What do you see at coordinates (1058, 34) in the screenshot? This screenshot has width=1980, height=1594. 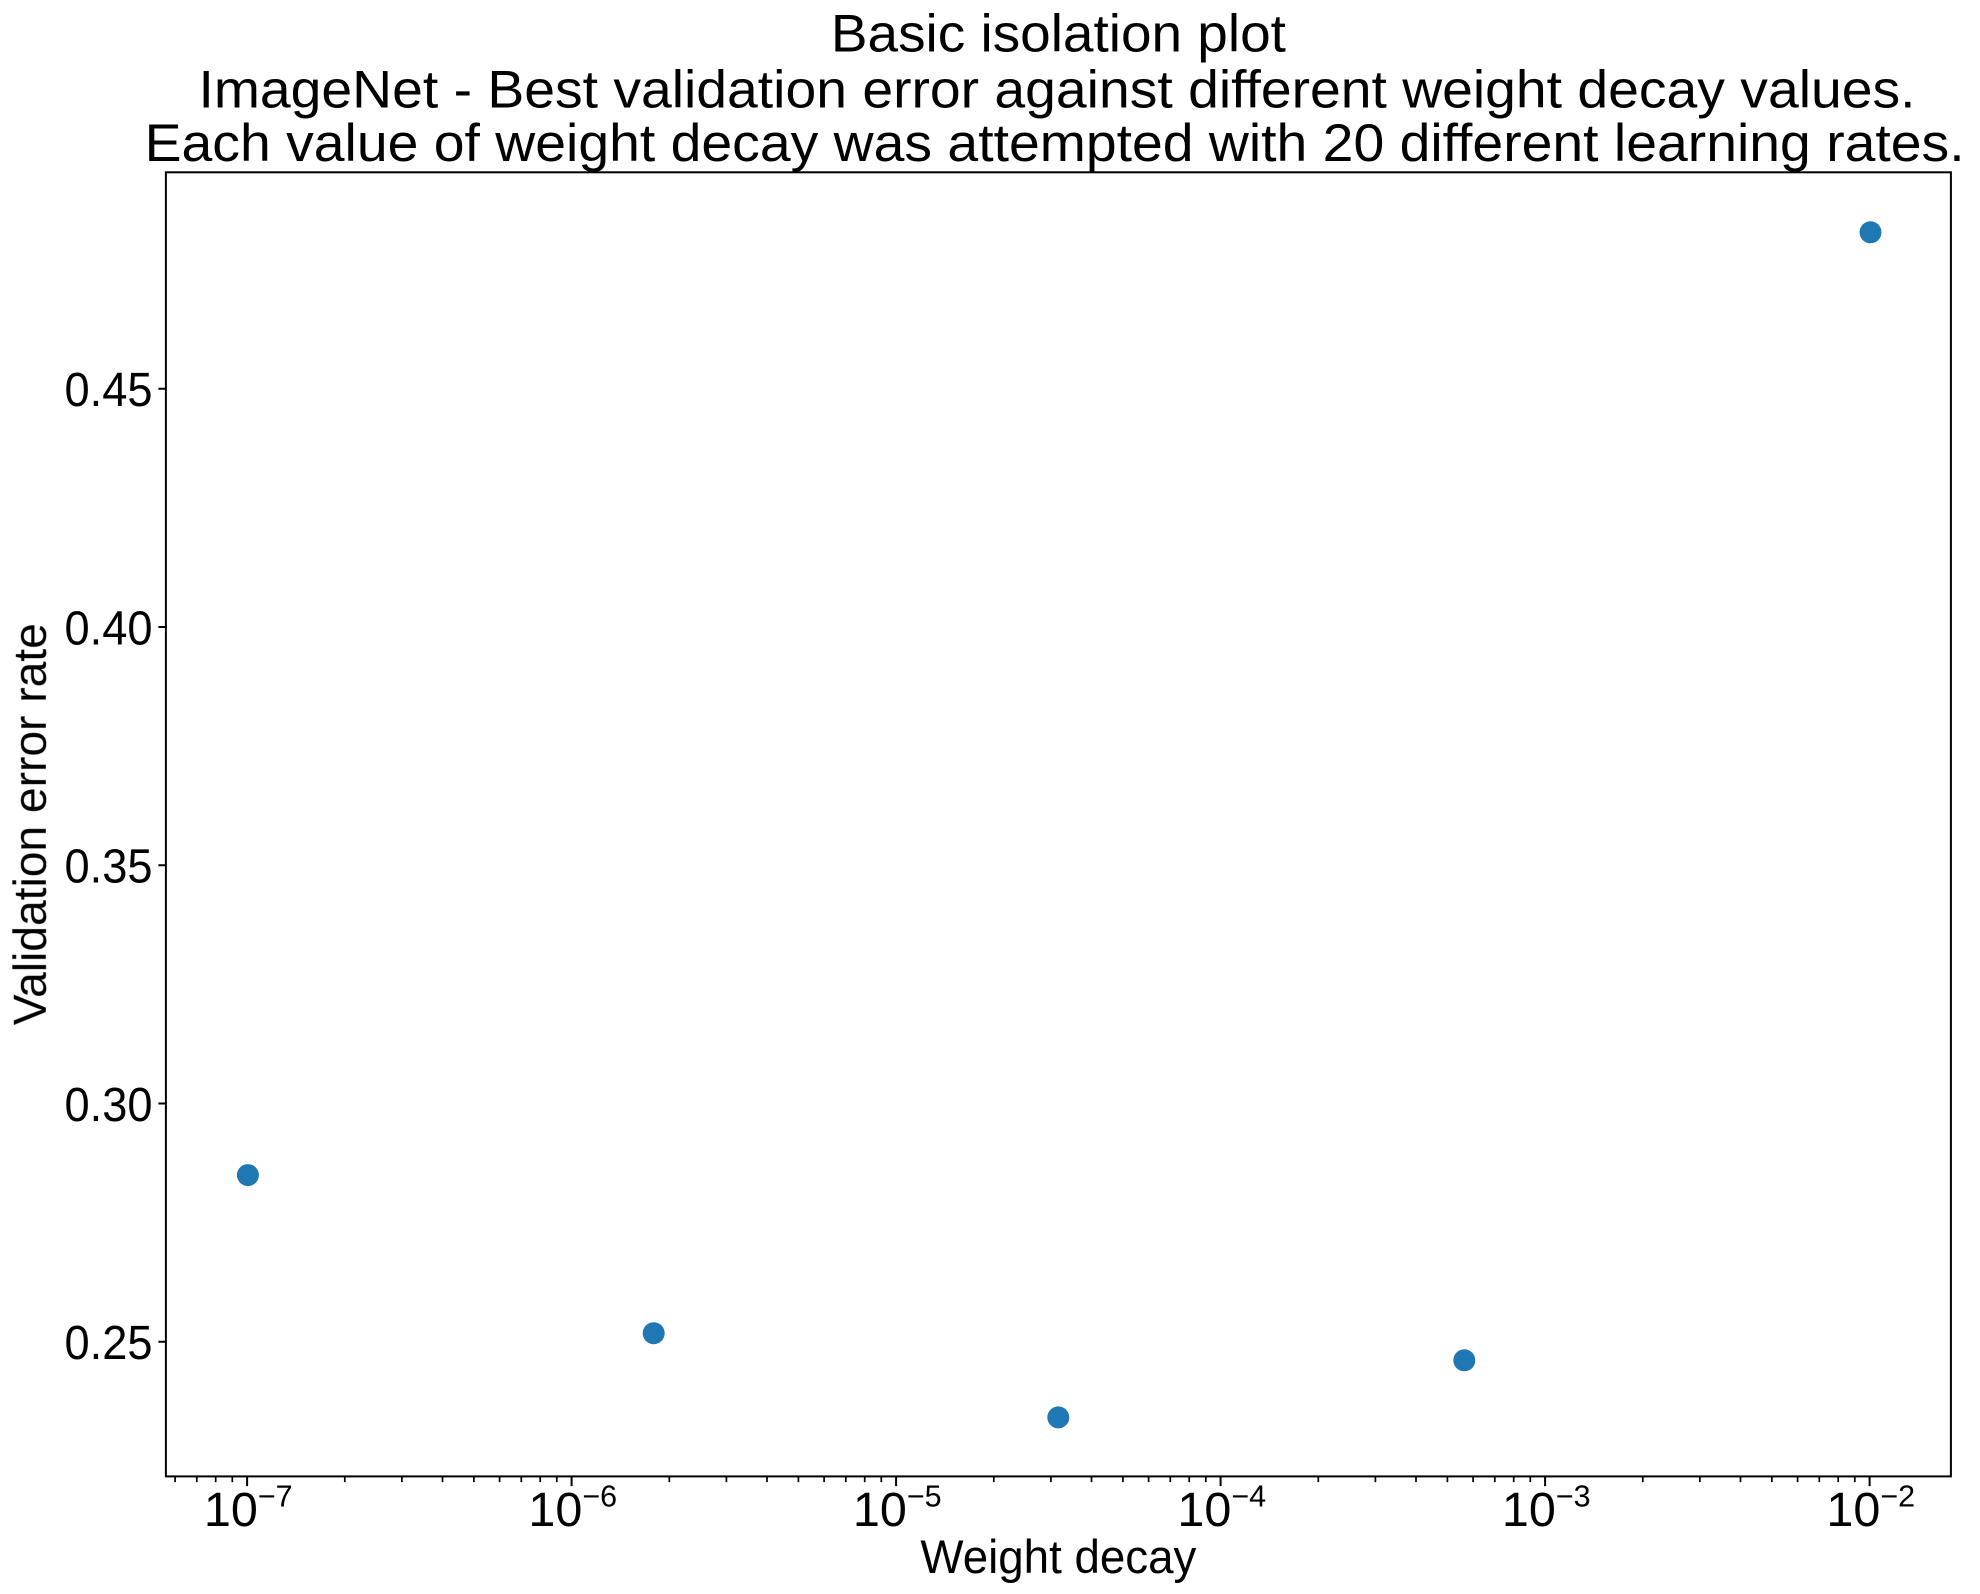 I see `svg-text: Basic isolation plot` at bounding box center [1058, 34].